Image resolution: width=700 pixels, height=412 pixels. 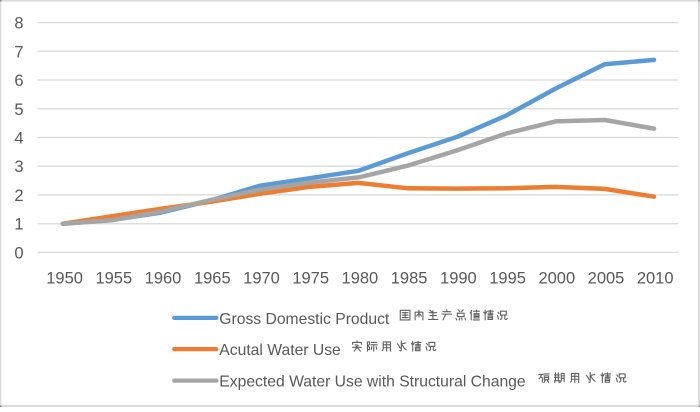 What do you see at coordinates (163, 278) in the screenshot?
I see `svg-text: 1960` at bounding box center [163, 278].